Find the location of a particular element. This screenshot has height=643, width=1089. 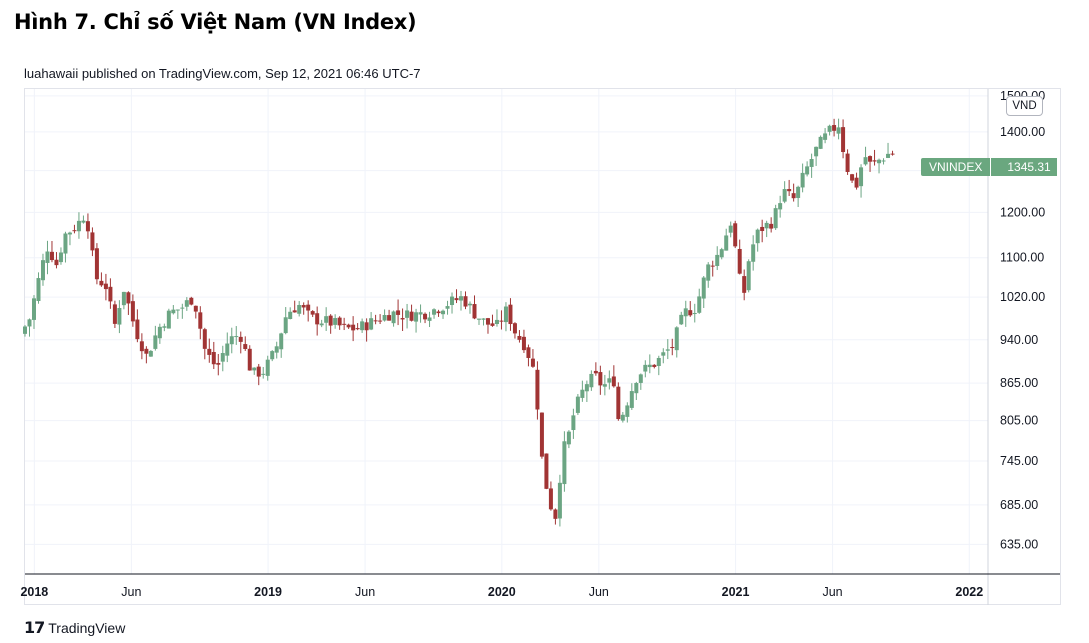

tradingview-logo: 17 TradingView is located at coordinates (74, 627).